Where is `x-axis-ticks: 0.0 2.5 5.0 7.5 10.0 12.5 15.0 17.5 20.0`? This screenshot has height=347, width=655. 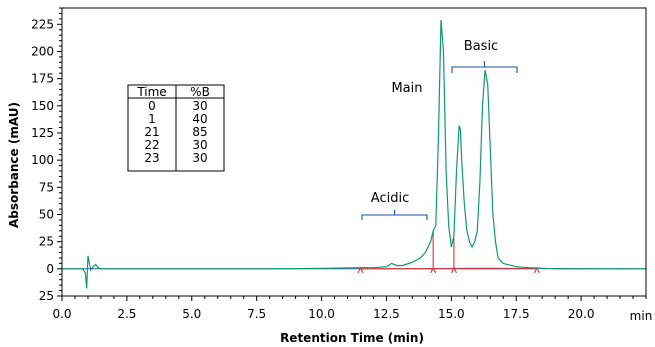
x-axis-ticks: 0.0 2.5 5.0 7.5 10.0 12.5 15.0 17.5 20.0 is located at coordinates (349, 308).